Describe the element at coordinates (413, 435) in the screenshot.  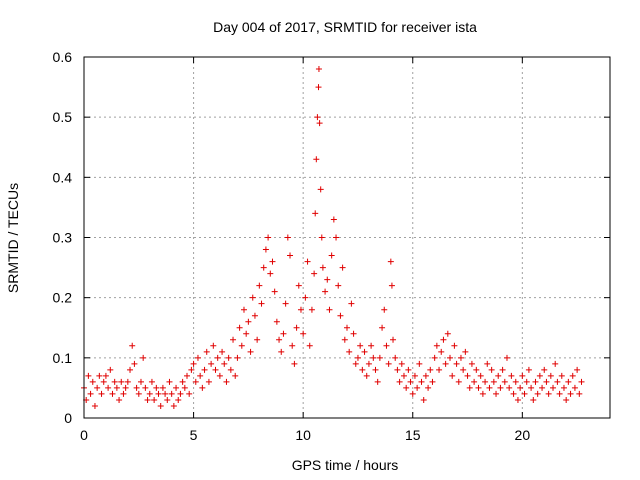
I see `x-tick-label: 15` at that location.